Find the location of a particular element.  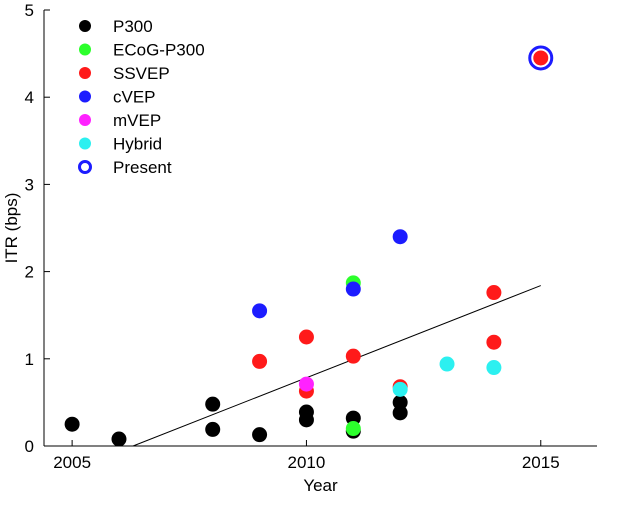

legend-label-hybrid: Hybrid is located at coordinates (137, 144).